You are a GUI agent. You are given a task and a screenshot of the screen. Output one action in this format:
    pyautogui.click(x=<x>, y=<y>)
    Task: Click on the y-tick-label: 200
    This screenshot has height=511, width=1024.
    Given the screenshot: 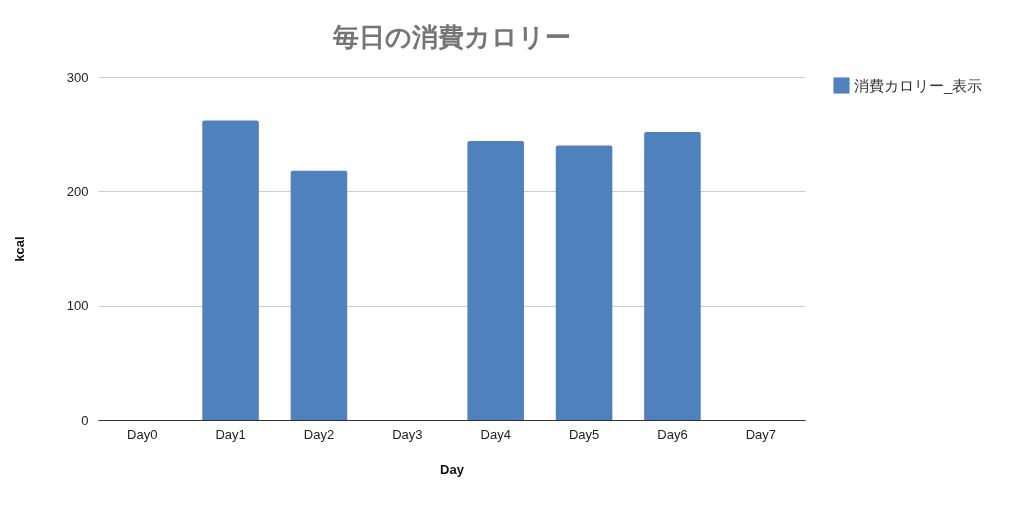 What is the action you would take?
    pyautogui.click(x=77, y=191)
    